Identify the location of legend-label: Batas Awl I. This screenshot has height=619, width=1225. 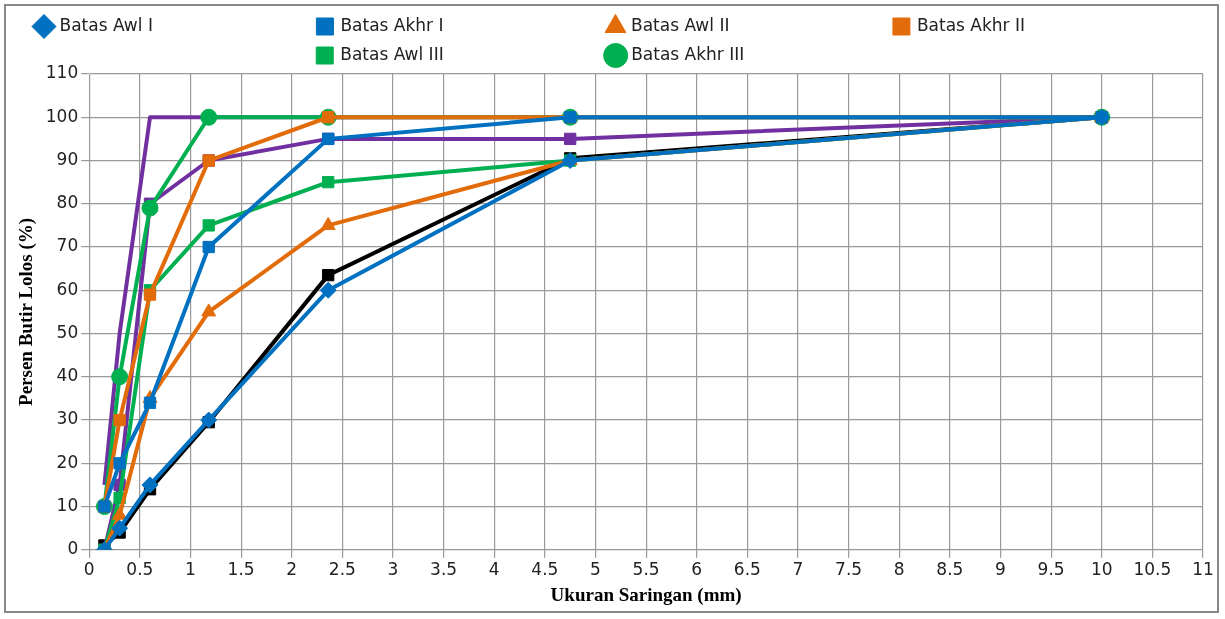
(182, 24).